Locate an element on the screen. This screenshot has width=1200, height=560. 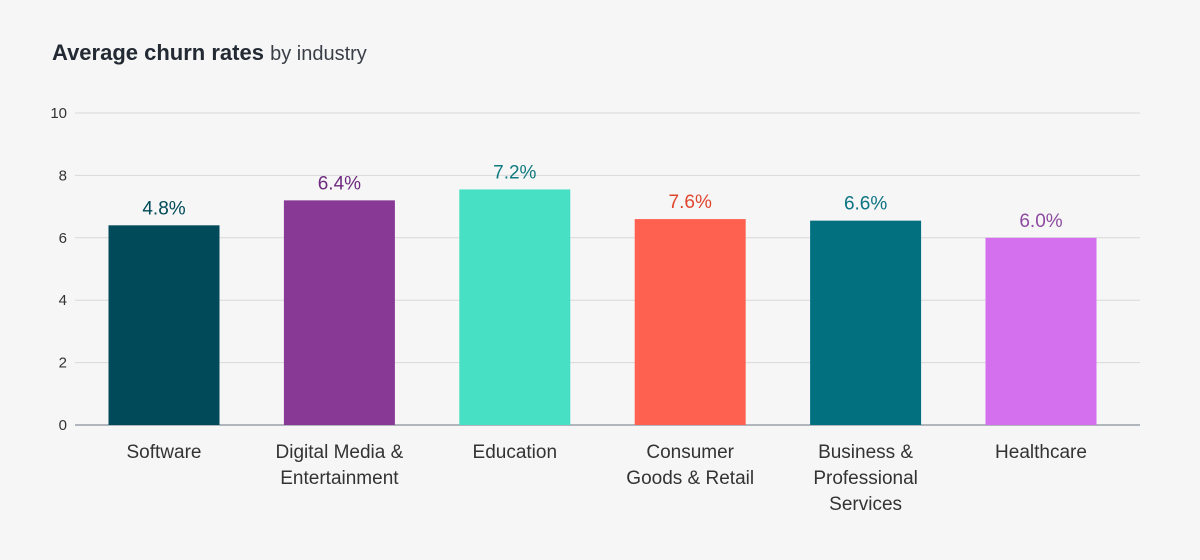
data-label: 6.6% is located at coordinates (865, 204).